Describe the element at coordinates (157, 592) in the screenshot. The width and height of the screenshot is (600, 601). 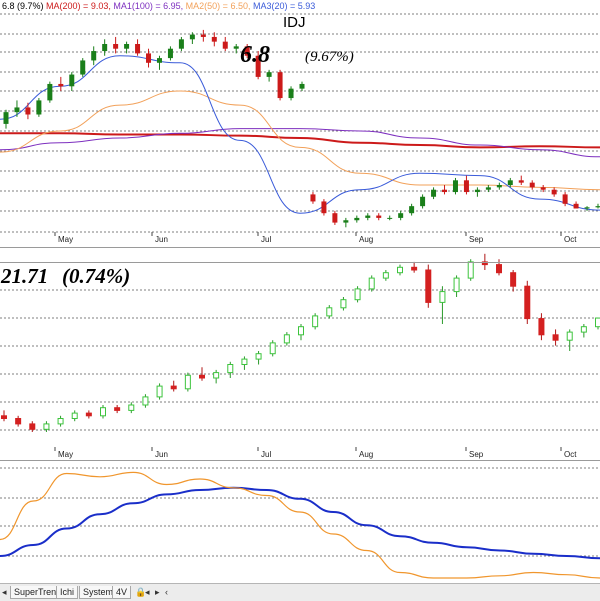
I see `scroll-right-icon: ▸` at that location.